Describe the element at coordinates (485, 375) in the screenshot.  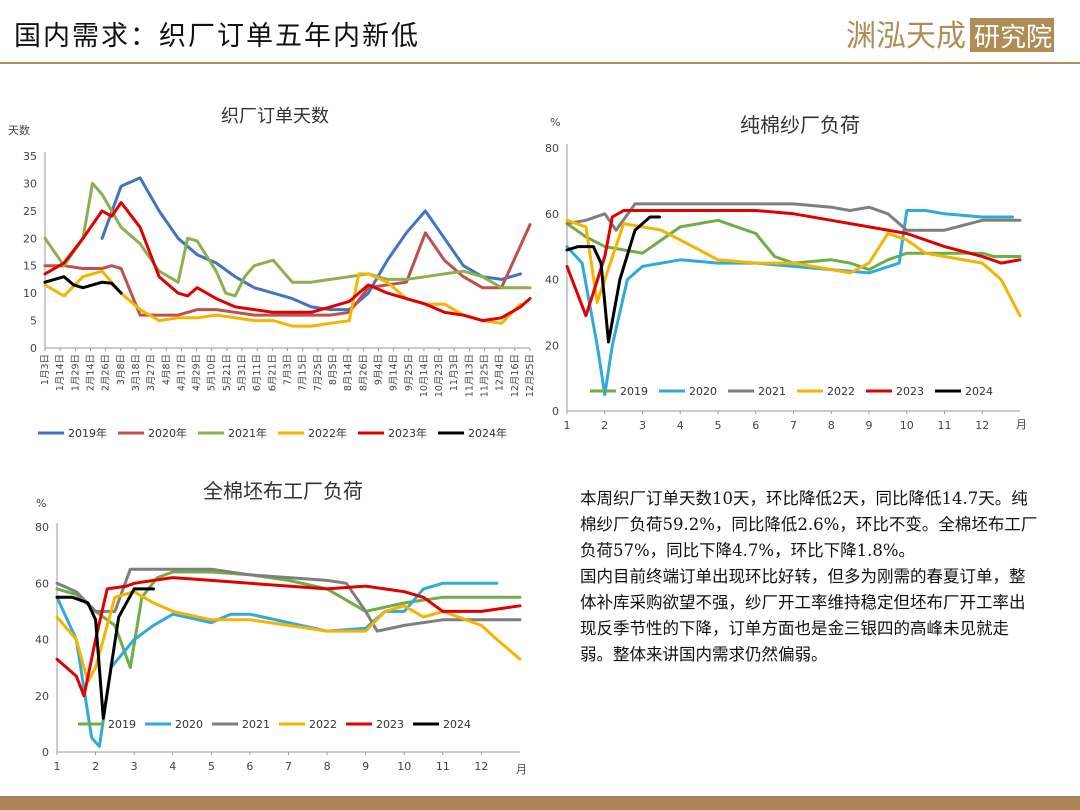
I see `x-tick-label: 11月25日` at that location.